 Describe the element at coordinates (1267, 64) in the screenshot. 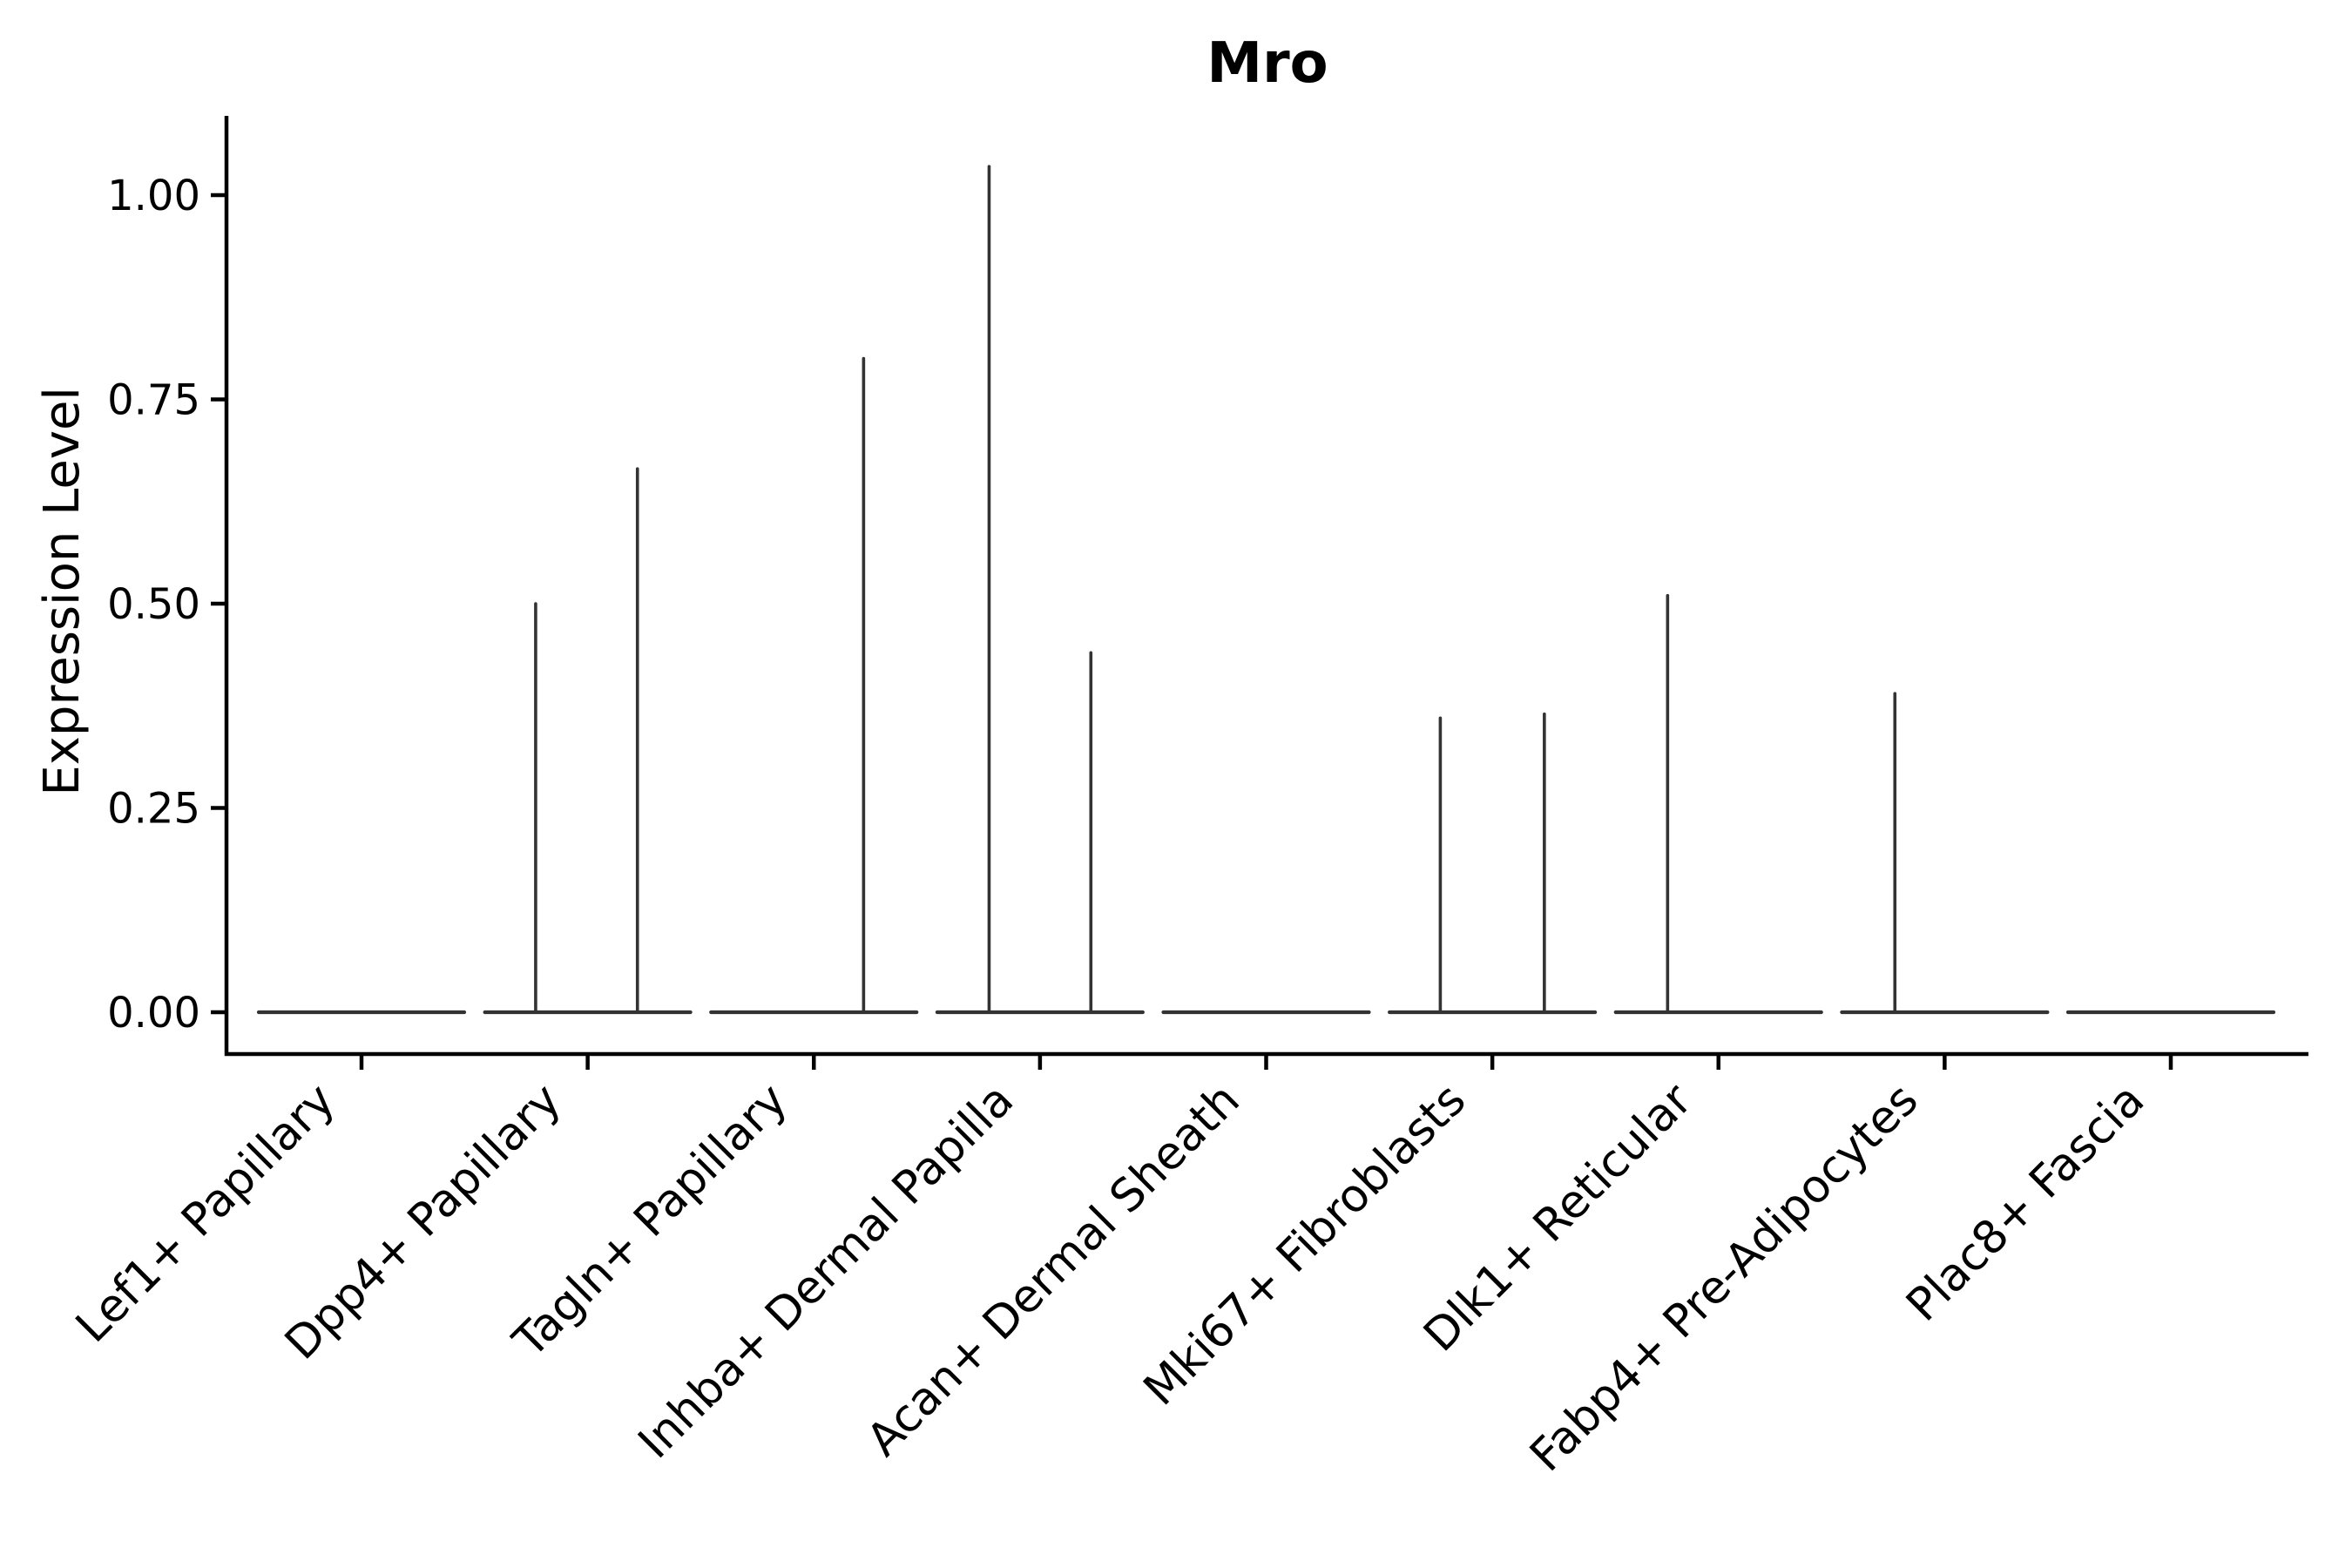

I see `chart-title: Mro` at that location.